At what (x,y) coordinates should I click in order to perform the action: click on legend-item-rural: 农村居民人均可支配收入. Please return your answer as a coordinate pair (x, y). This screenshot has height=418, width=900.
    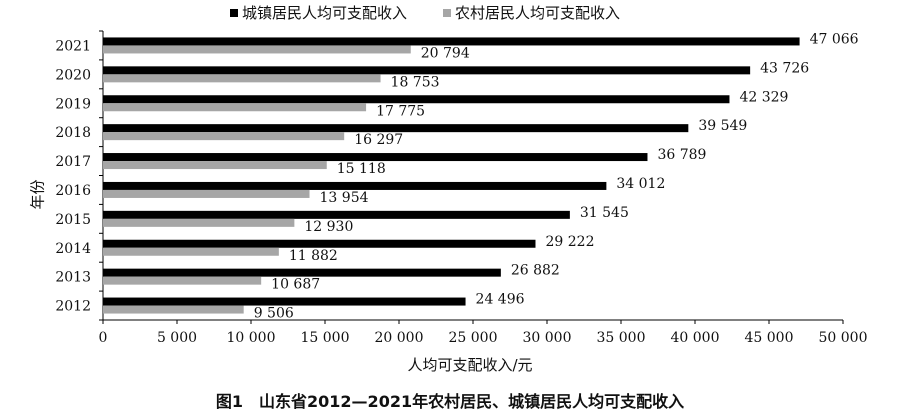
    Looking at the image, I should click on (531, 12).